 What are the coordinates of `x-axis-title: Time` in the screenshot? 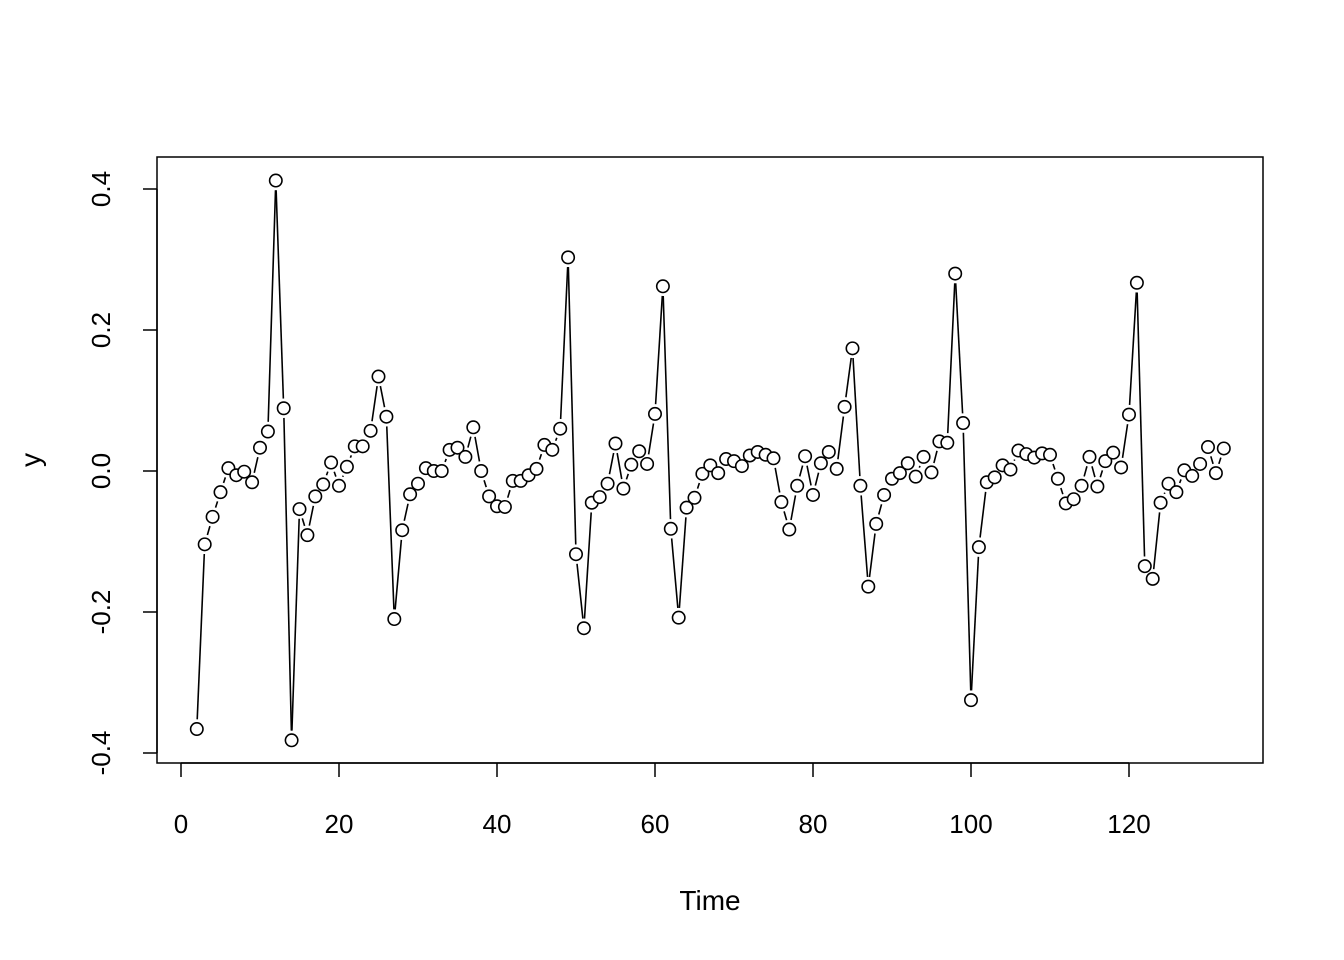 It's located at (709, 900).